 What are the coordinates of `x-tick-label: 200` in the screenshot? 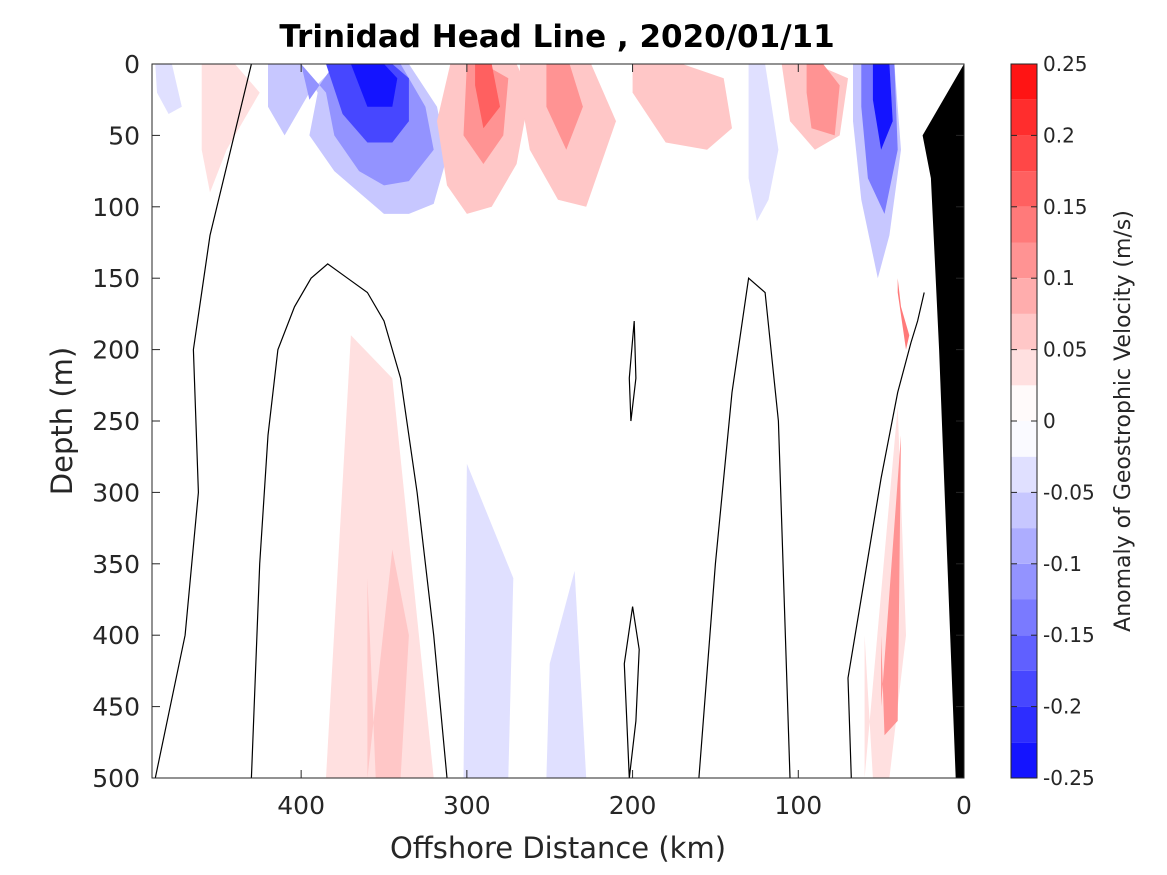 It's located at (633, 805).